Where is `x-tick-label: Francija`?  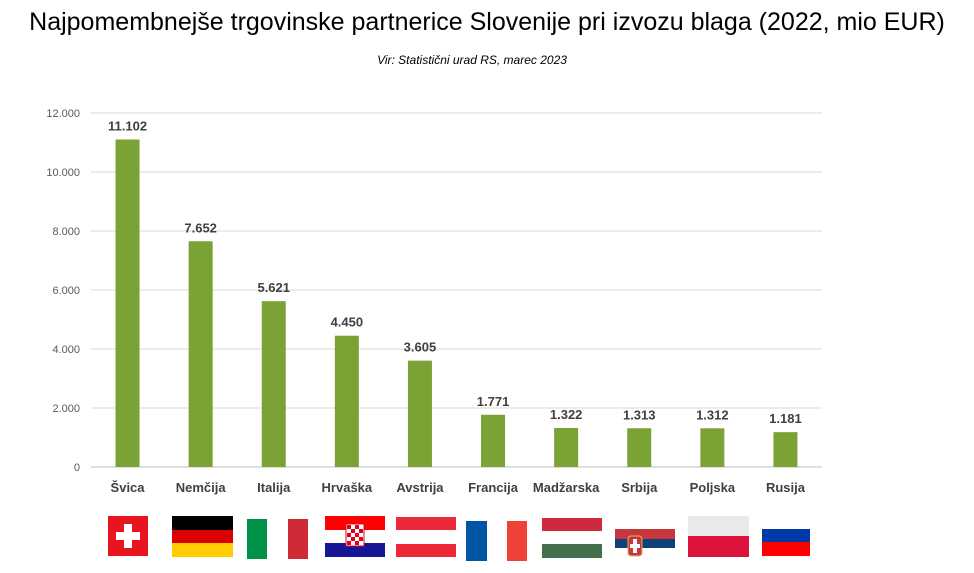
x-tick-label: Francija is located at coordinates (493, 487).